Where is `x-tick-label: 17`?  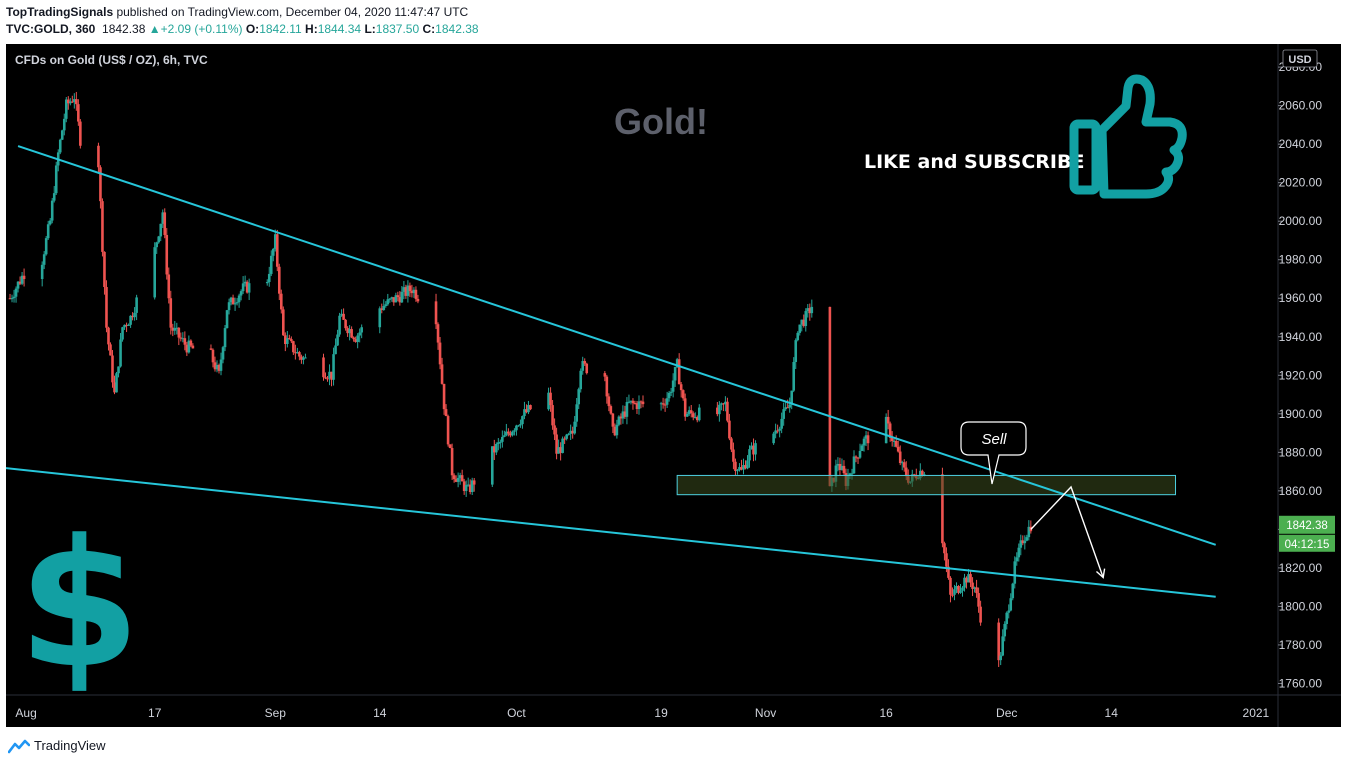
x-tick-label: 17 is located at coordinates (155, 713).